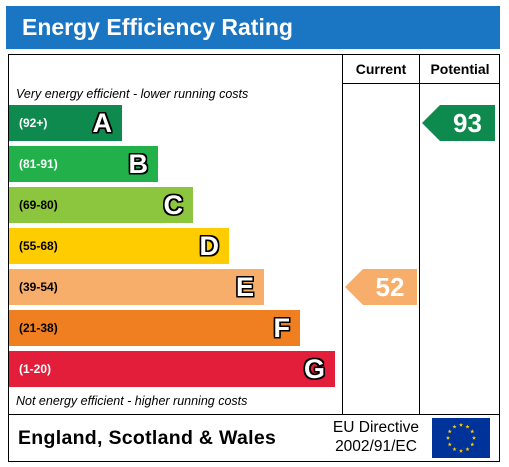 The height and width of the screenshot is (467, 509). What do you see at coordinates (138, 164) in the screenshot?
I see `band-letter-label: B` at bounding box center [138, 164].